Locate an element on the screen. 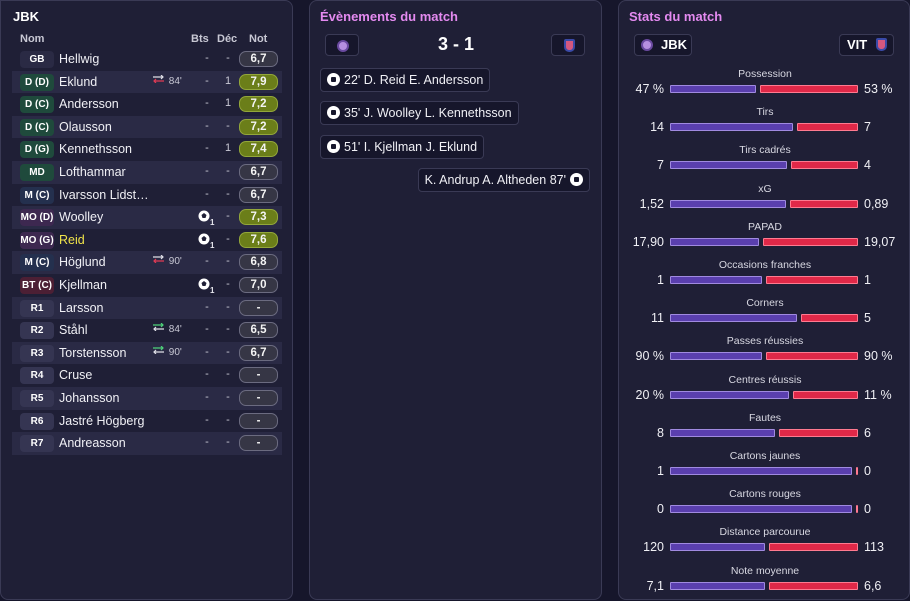 The width and height of the screenshot is (910, 601). player-name: Cruse is located at coordinates (76, 375).